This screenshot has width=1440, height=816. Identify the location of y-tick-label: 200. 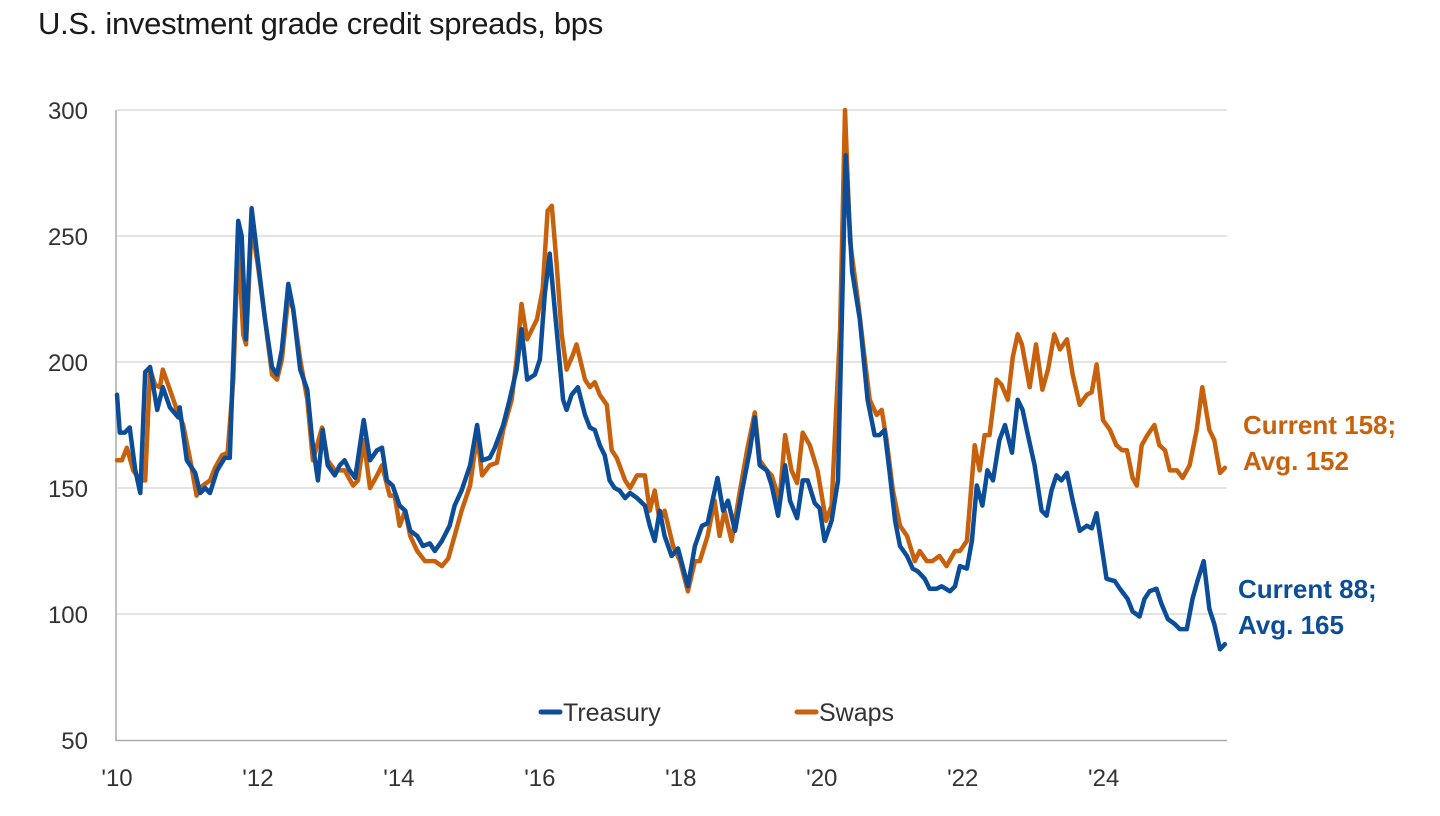
(68, 363).